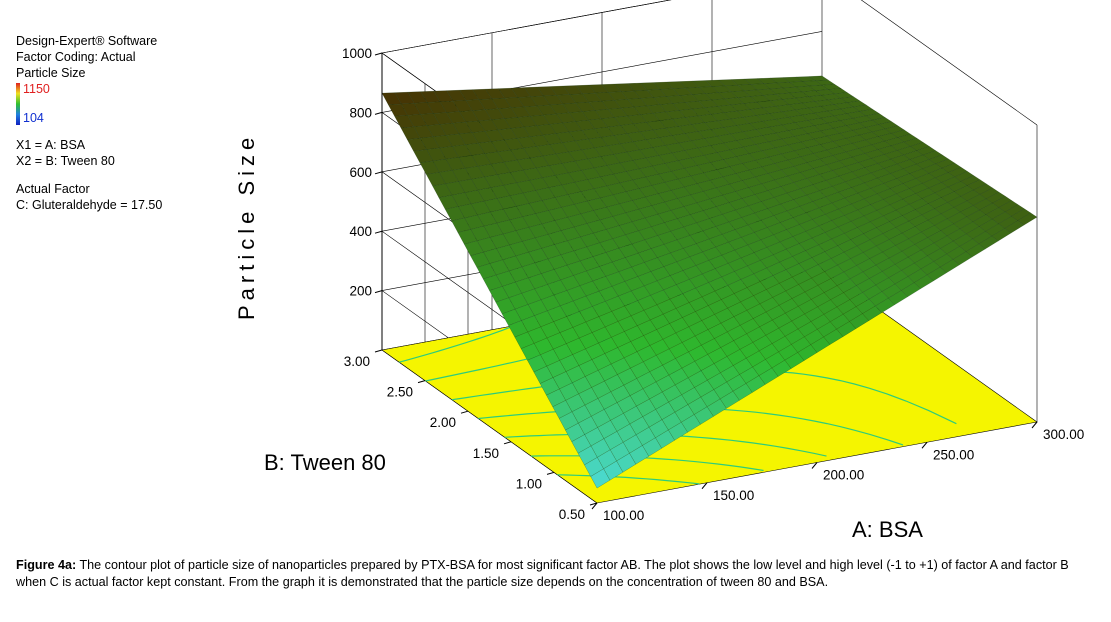  What do you see at coordinates (1063, 434) in the screenshot?
I see `tick-label: 300.00` at bounding box center [1063, 434].